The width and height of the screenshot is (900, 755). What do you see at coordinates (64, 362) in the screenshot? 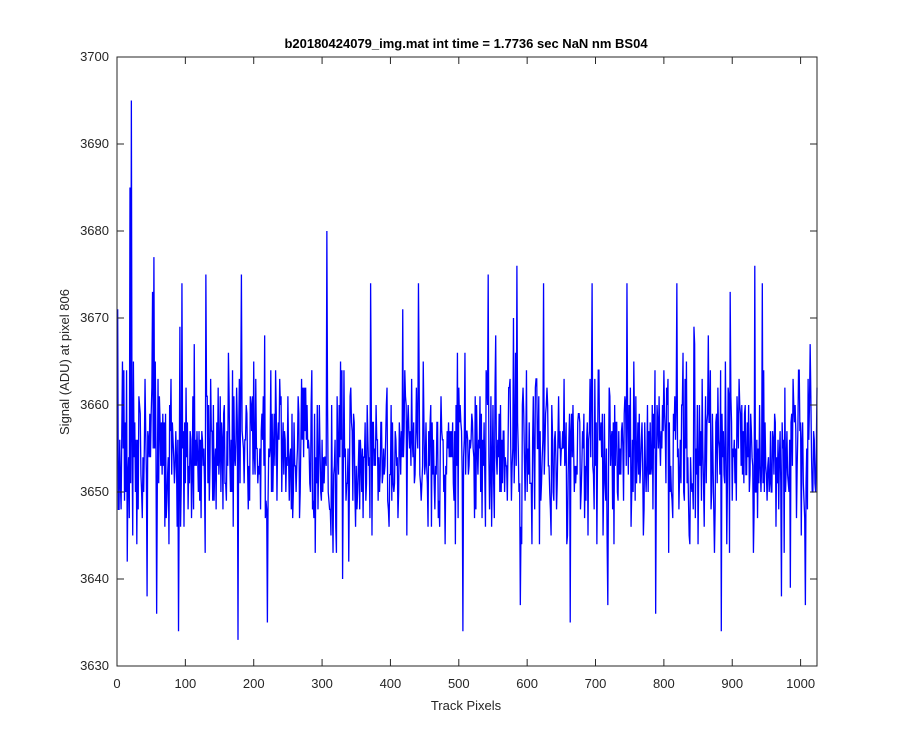
I see `y-axis-label: Signal (ADU) at pixel 806` at bounding box center [64, 362].